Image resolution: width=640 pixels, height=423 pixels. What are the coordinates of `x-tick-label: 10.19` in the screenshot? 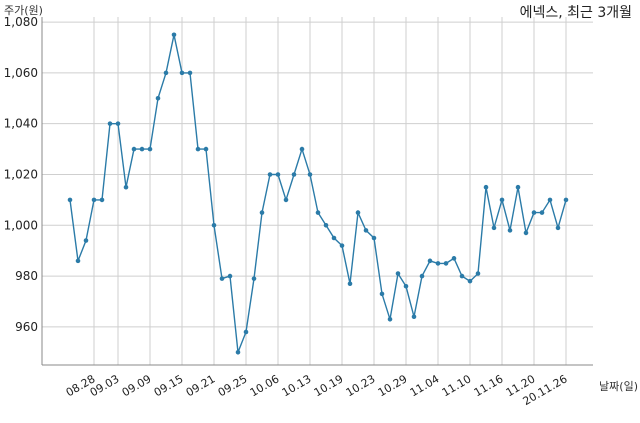 It's located at (329, 385).